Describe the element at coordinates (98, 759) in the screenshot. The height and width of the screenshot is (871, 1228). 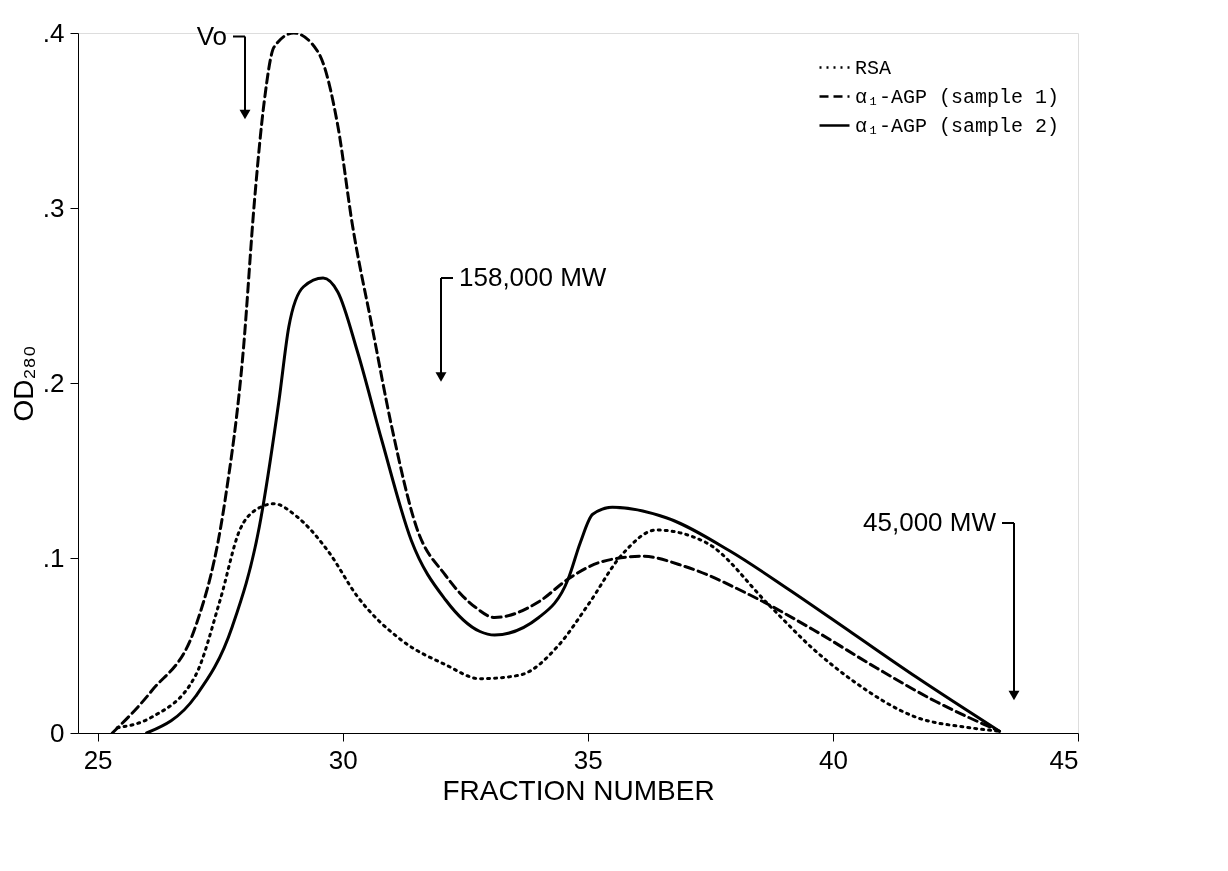
I see `x-tick-label: 25` at that location.